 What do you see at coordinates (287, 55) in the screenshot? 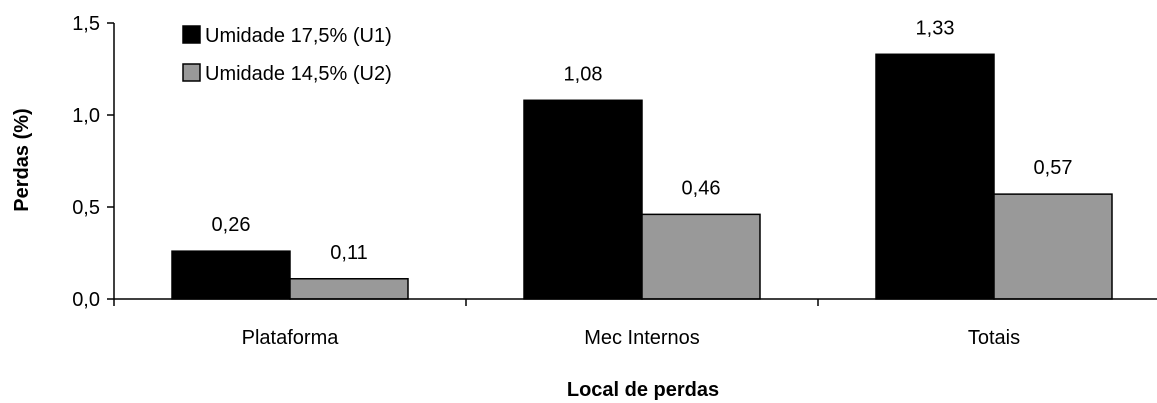
I see `legend: Umidade 17,5% (U1) Umidade 14,5% (U2)` at bounding box center [287, 55].